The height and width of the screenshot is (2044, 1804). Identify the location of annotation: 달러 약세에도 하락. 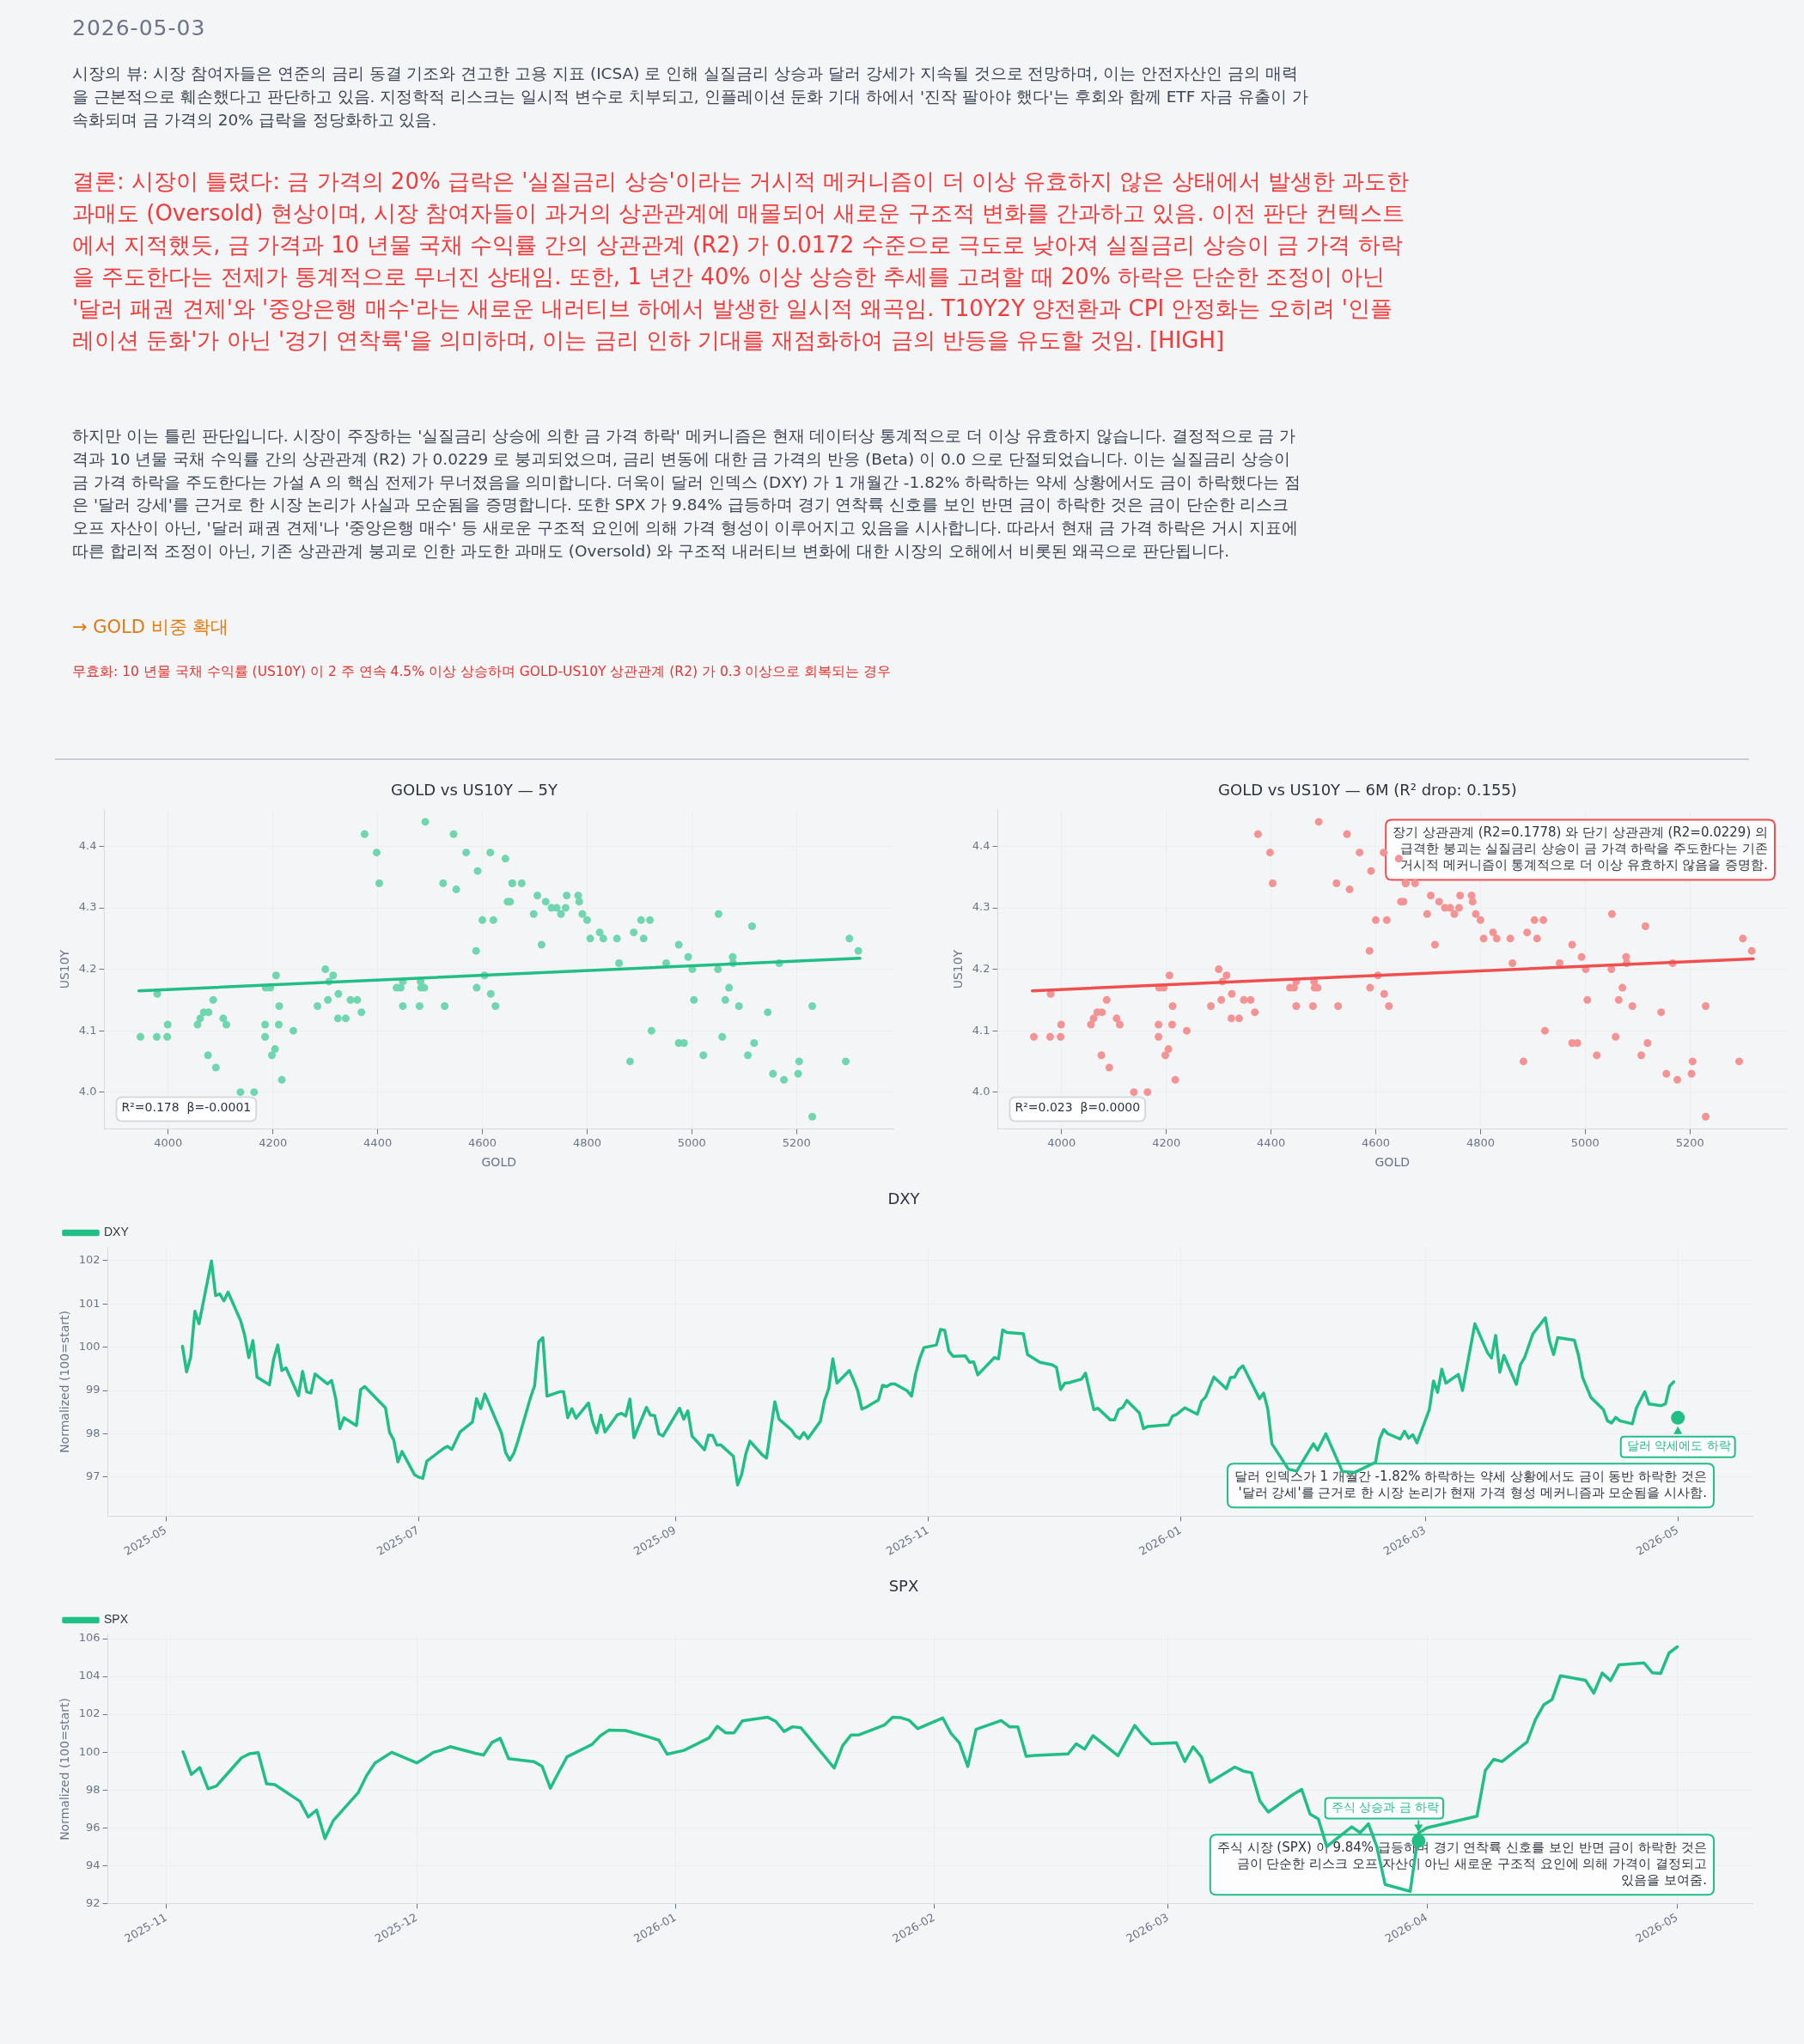
(1678, 1446).